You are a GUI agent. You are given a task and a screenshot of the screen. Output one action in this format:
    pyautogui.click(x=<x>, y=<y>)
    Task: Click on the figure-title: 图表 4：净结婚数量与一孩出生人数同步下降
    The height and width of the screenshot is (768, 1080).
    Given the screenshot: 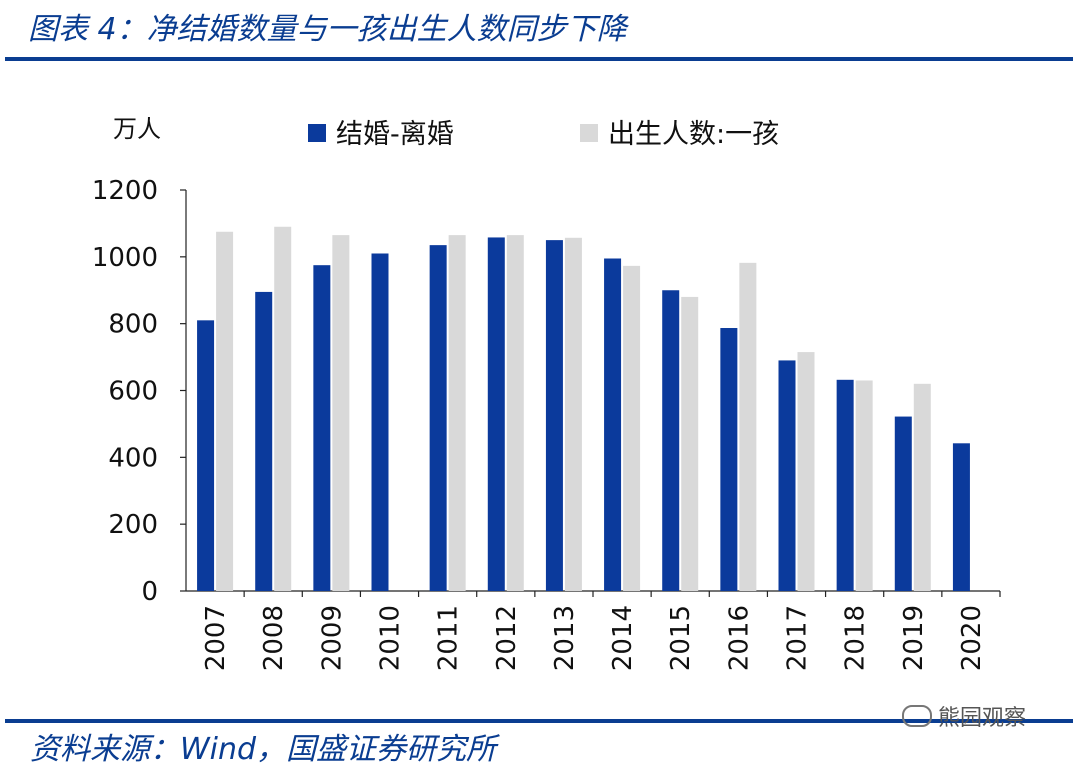 What is the action you would take?
    pyautogui.click(x=327, y=29)
    